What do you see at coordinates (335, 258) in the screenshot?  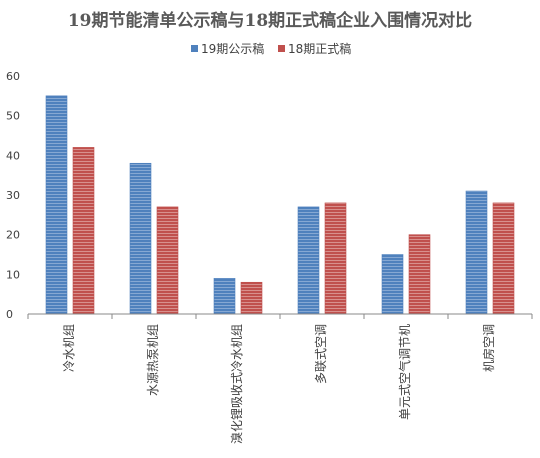 I see `bar-s2-c4` at bounding box center [335, 258].